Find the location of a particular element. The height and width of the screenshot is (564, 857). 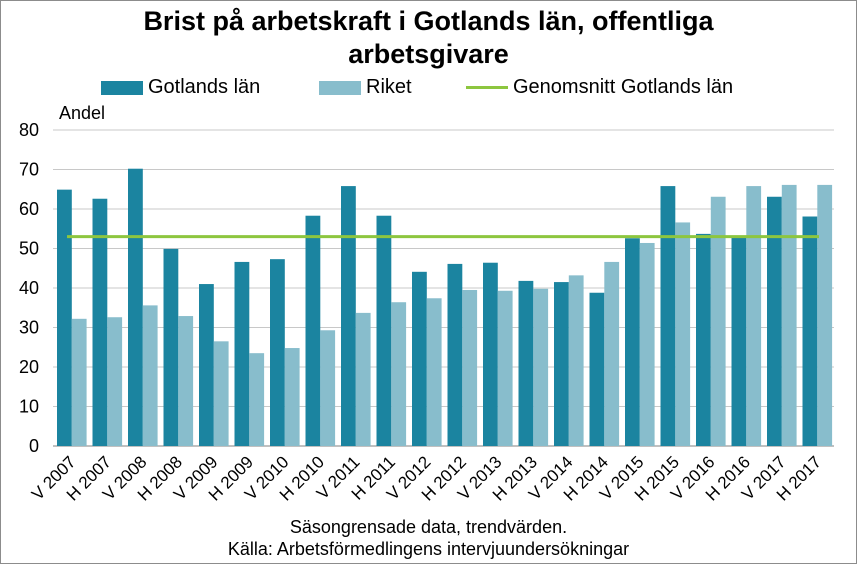

footnote-method: Säsongrensade data, trendvärden. is located at coordinates (428, 527).